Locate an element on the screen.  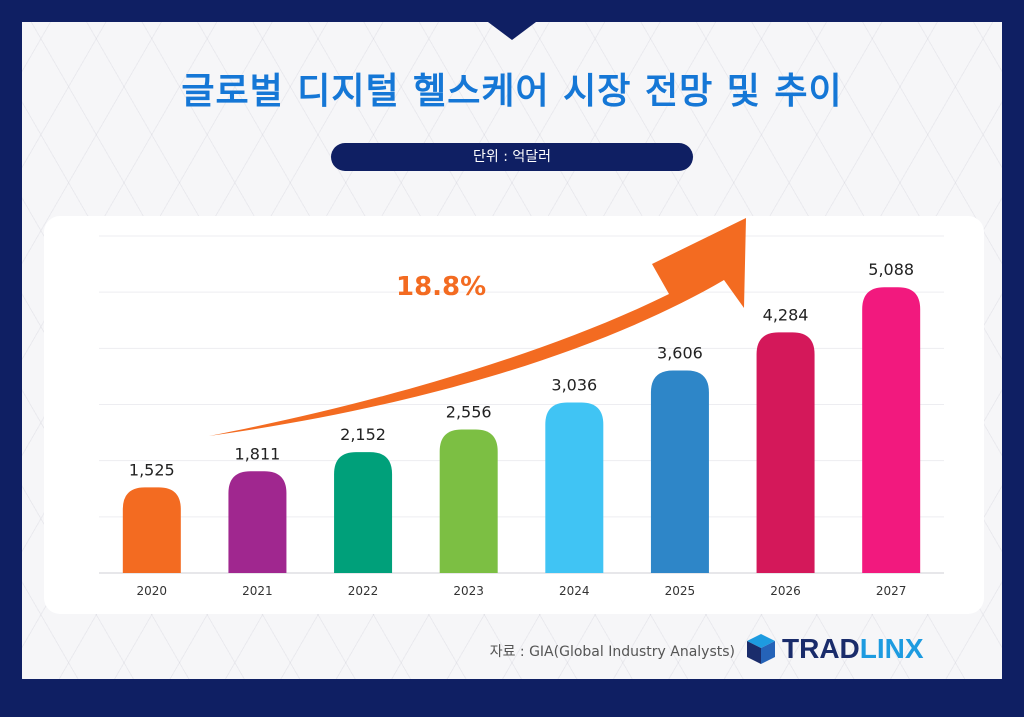
brand-part-1: TRAD is located at coordinates (821, 648).